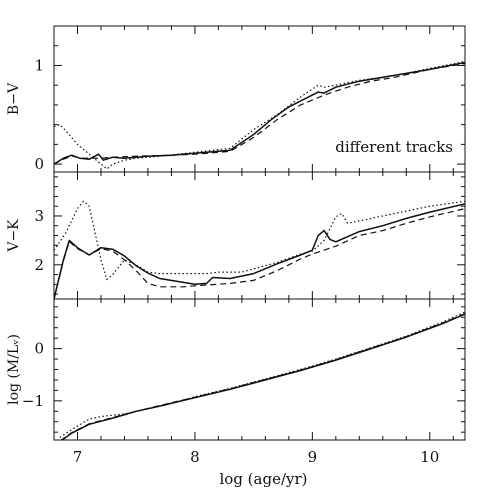  What do you see at coordinates (39, 216) in the screenshot?
I see `y-tick-label: 3` at bounding box center [39, 216].